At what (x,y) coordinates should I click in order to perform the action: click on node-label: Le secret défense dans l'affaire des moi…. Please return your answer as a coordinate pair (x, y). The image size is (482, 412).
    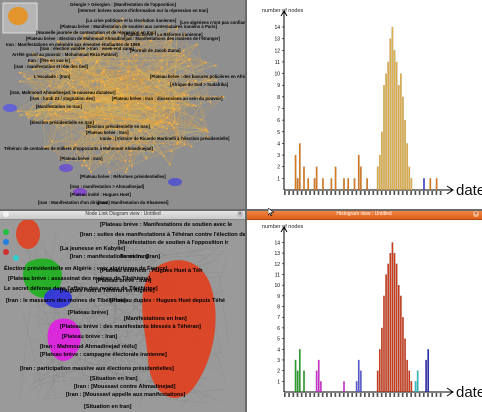
    Looking at the image, I should click on (81, 289).